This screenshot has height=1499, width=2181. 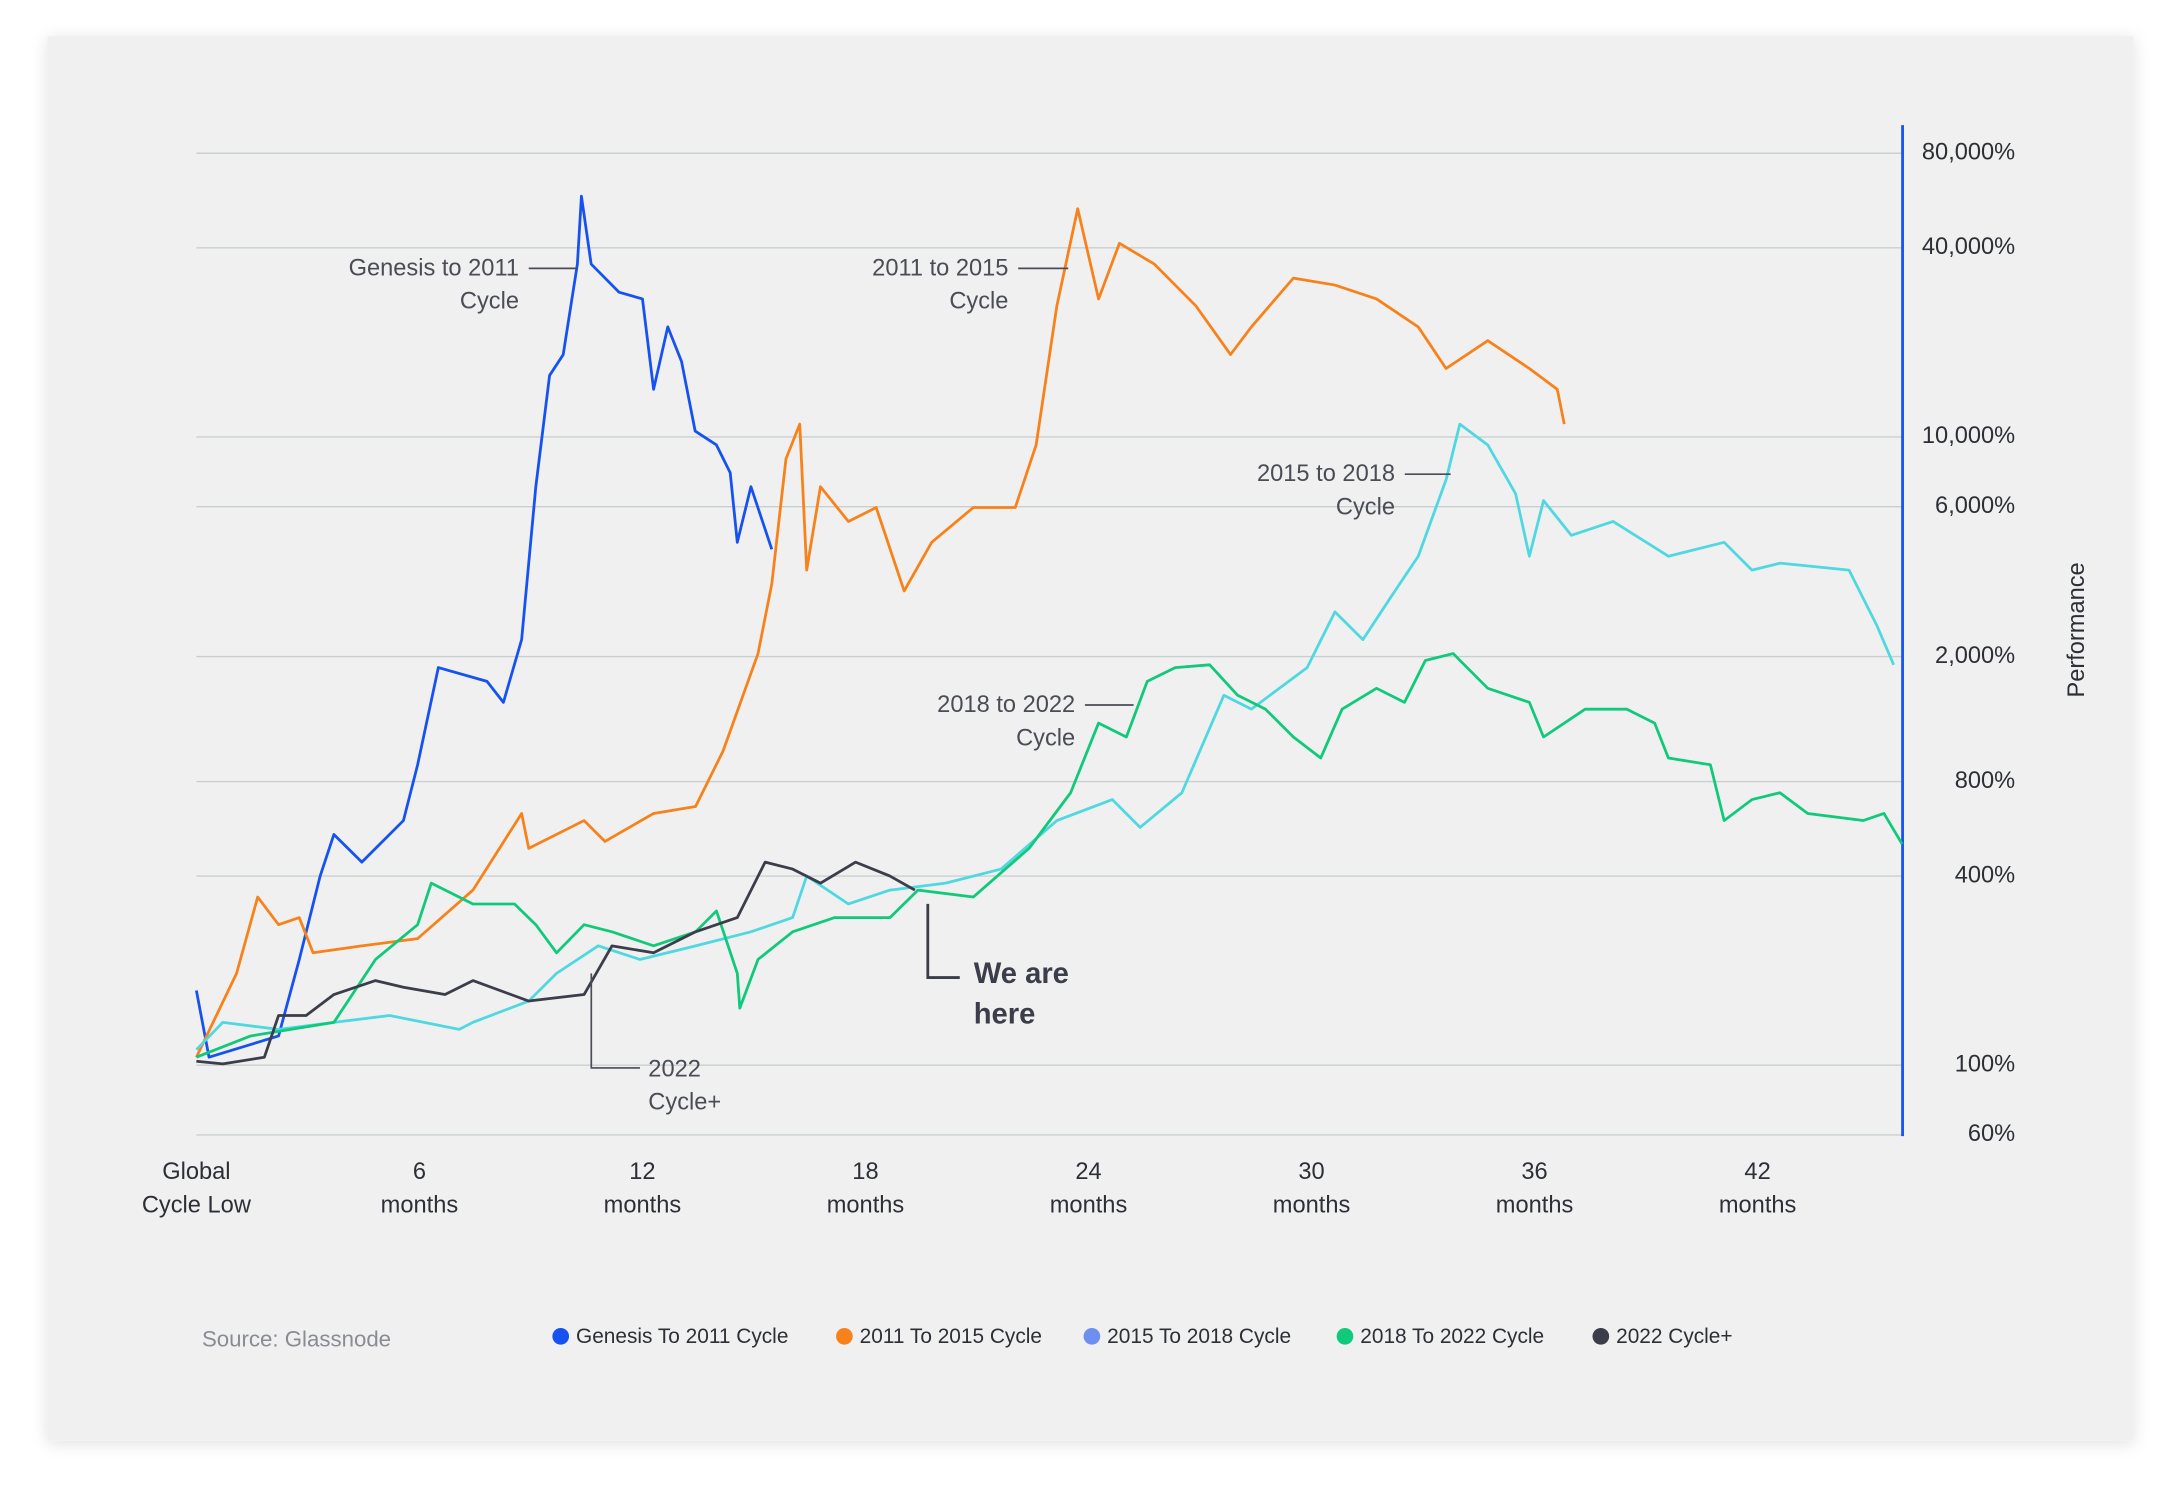 I want to click on x-tick-label: 6 months, so click(x=419, y=1188).